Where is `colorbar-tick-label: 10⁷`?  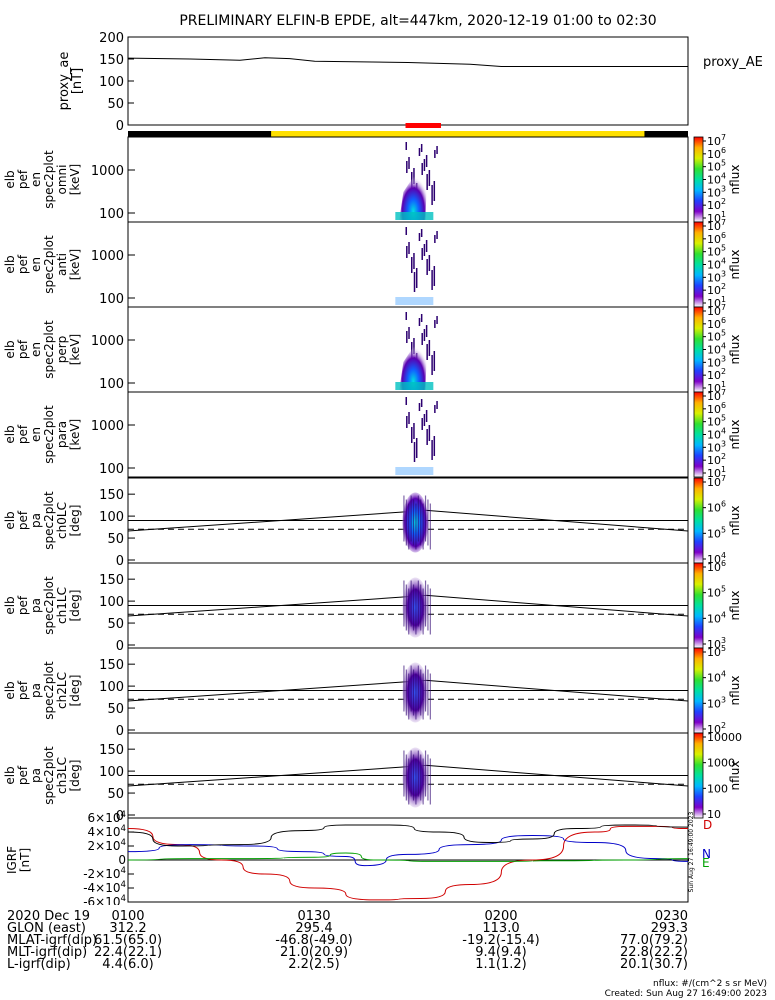
colorbar-tick-label: 10⁷ is located at coordinates (716, 225).